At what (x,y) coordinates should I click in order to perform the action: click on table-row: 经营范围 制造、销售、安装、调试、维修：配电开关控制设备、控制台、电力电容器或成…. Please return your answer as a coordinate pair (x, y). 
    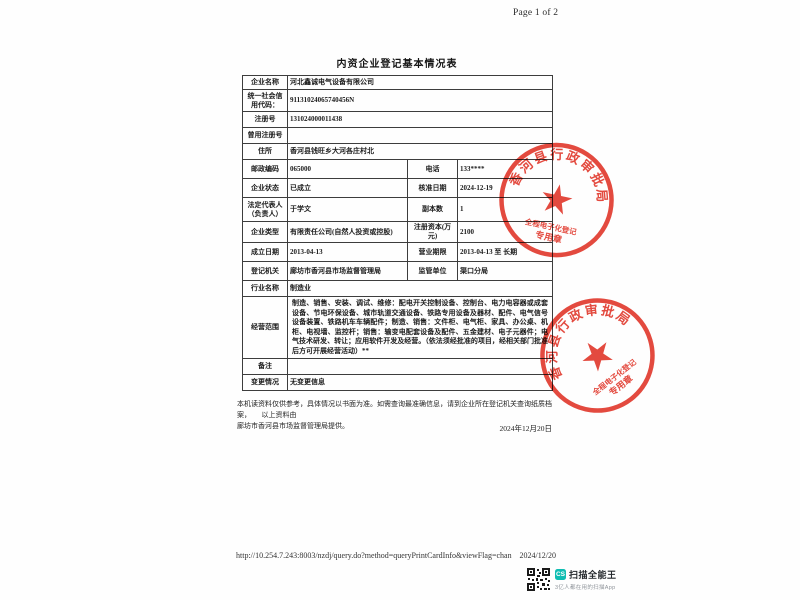
    Looking at the image, I should click on (398, 327).